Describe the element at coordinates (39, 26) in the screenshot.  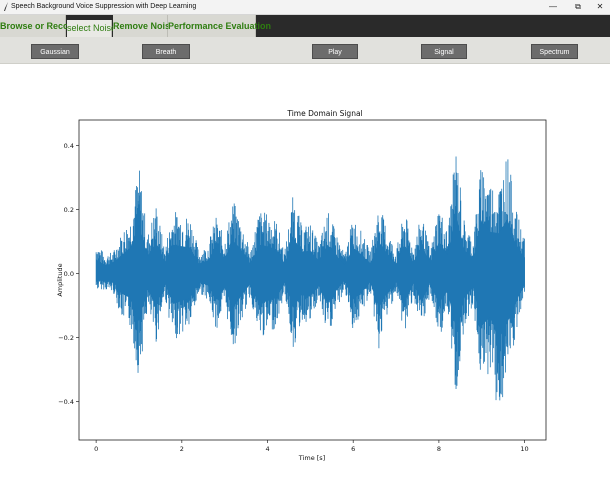
I see `tab-browse-or-record: Browse or Record` at that location.